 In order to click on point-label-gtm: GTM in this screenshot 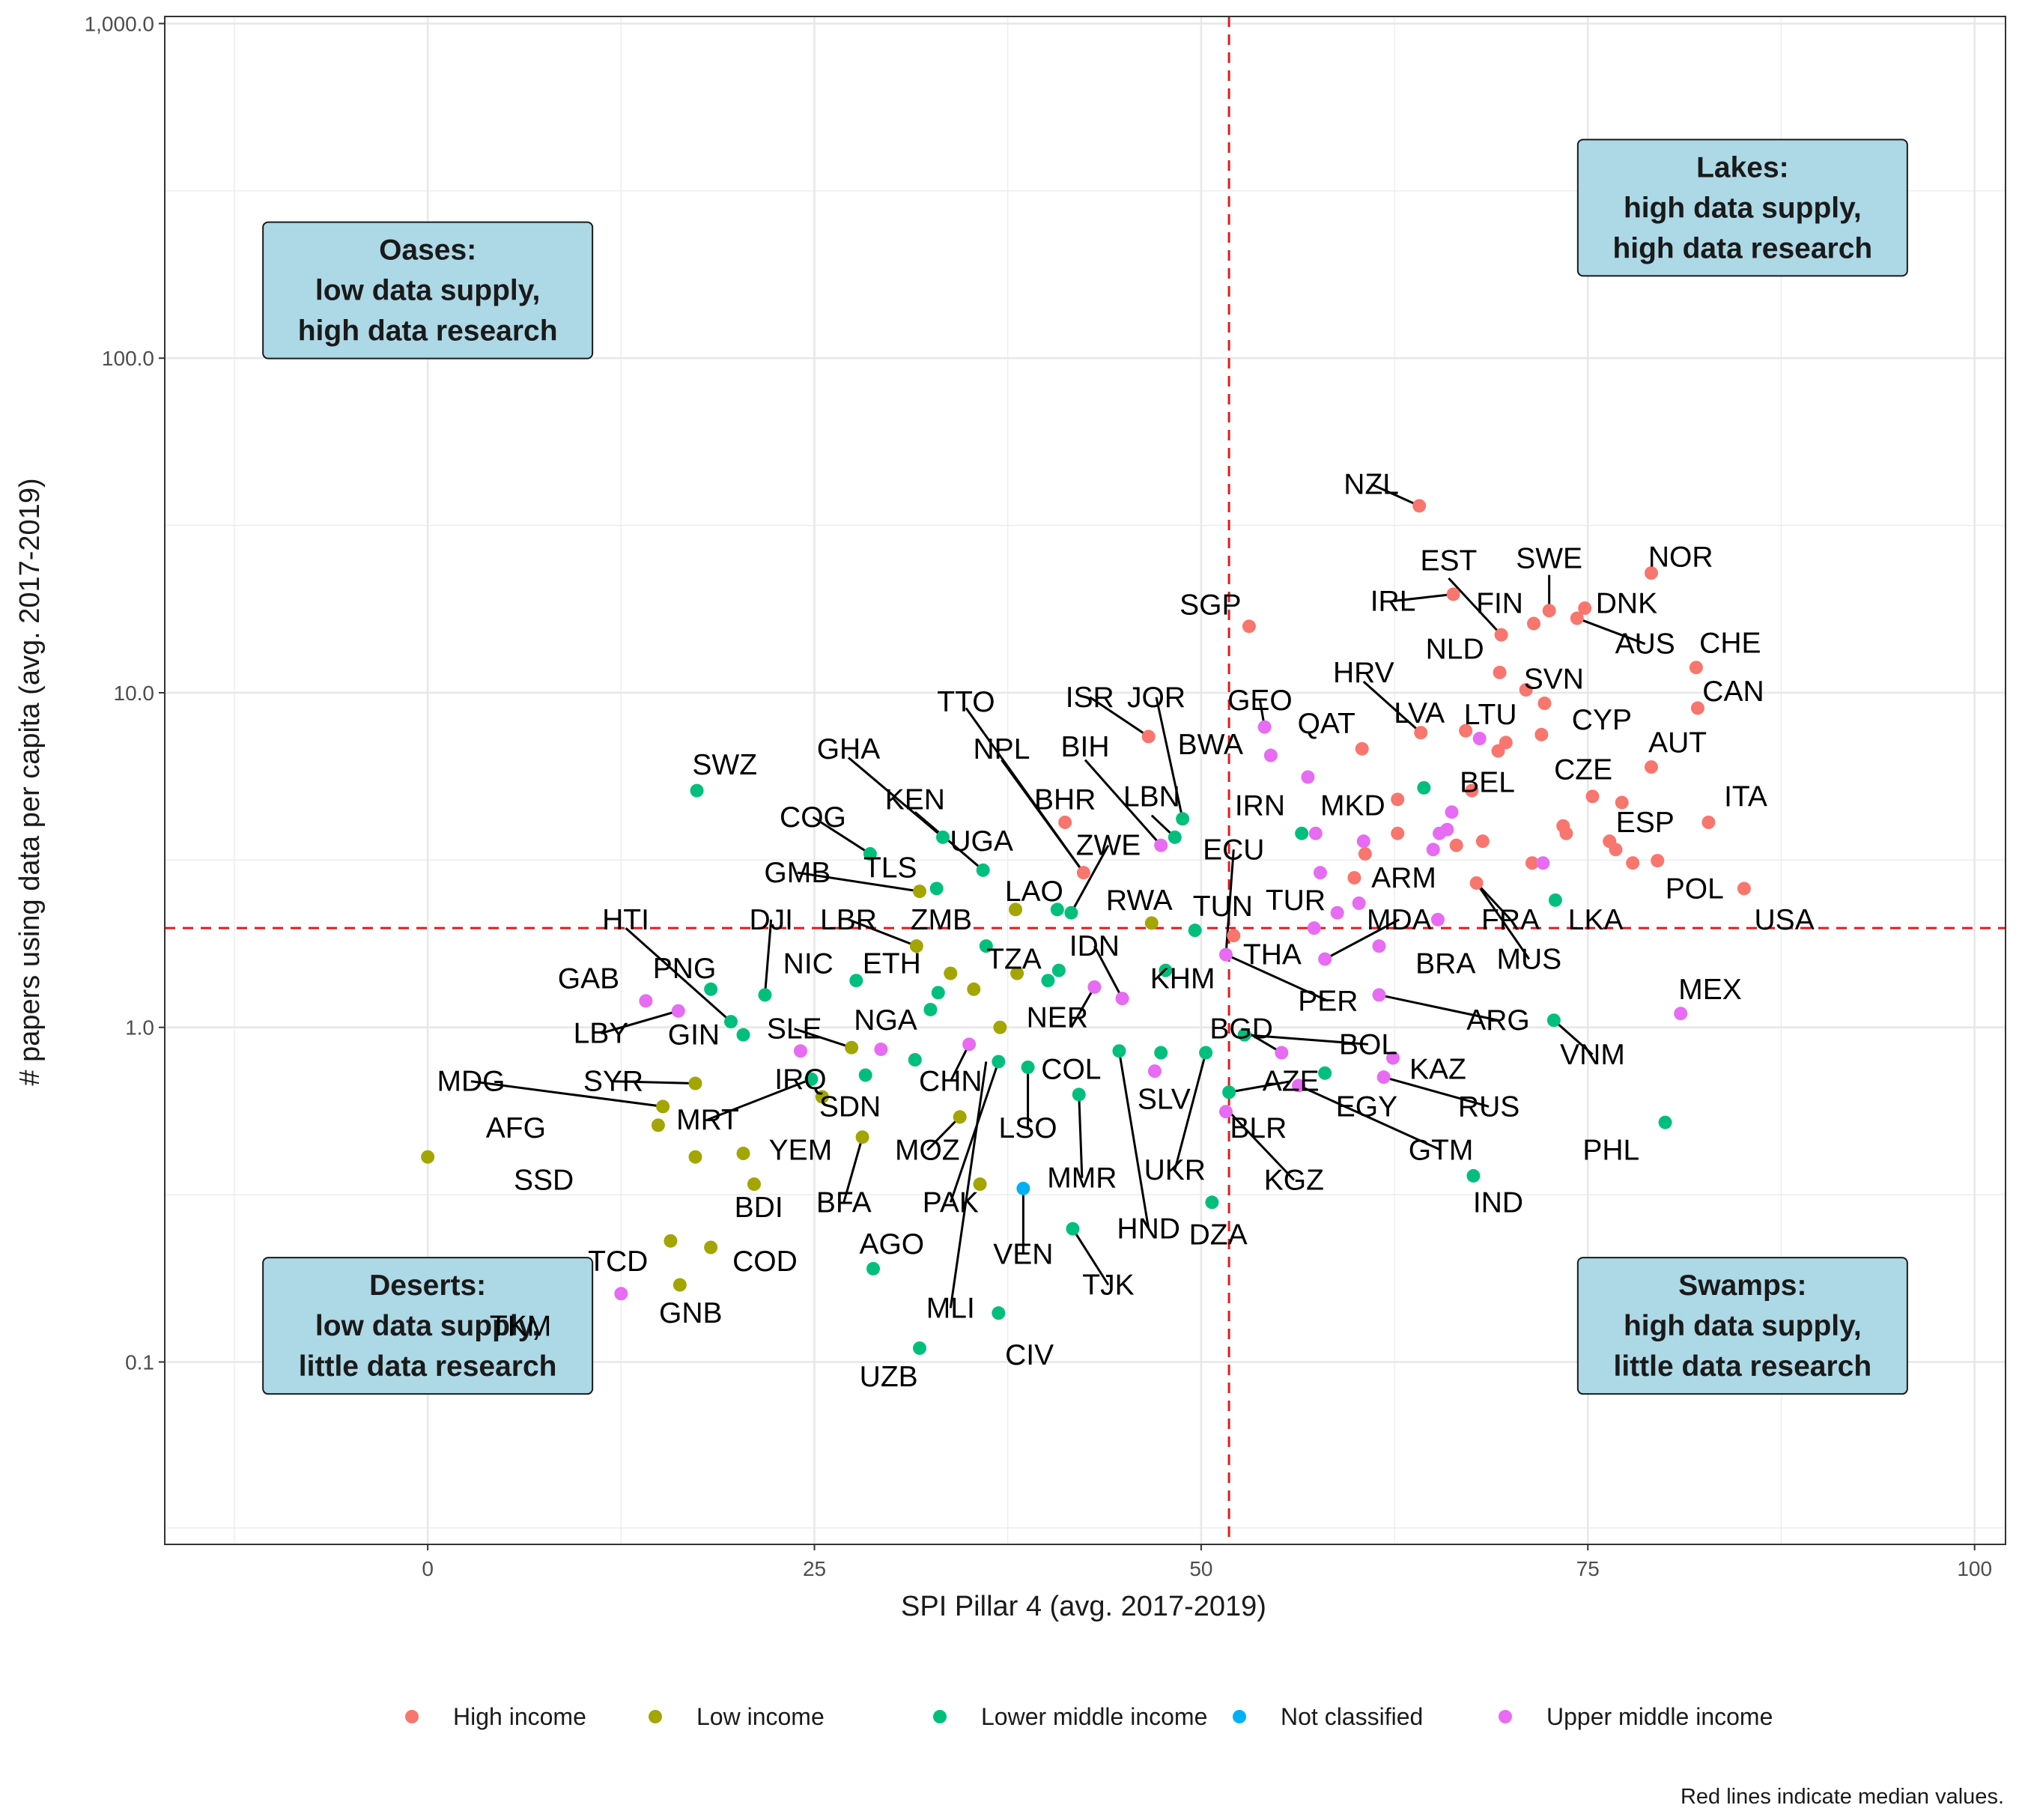, I will do `click(1441, 1150)`.